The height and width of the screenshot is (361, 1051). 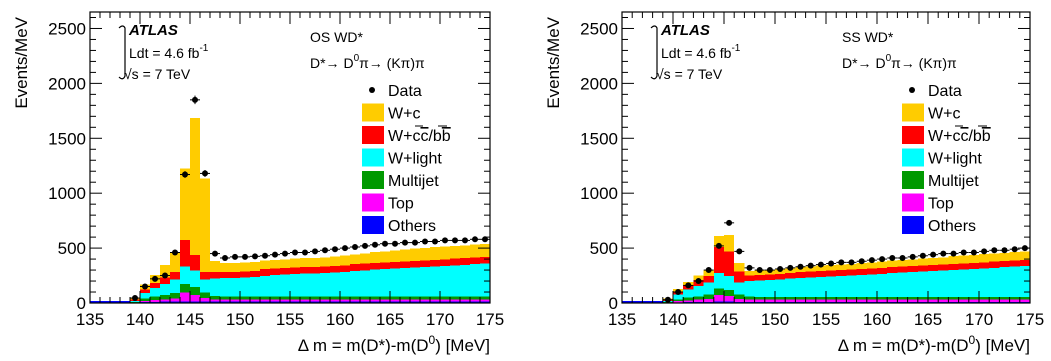 I want to click on channel-label: OS WD*, so click(x=336, y=37).